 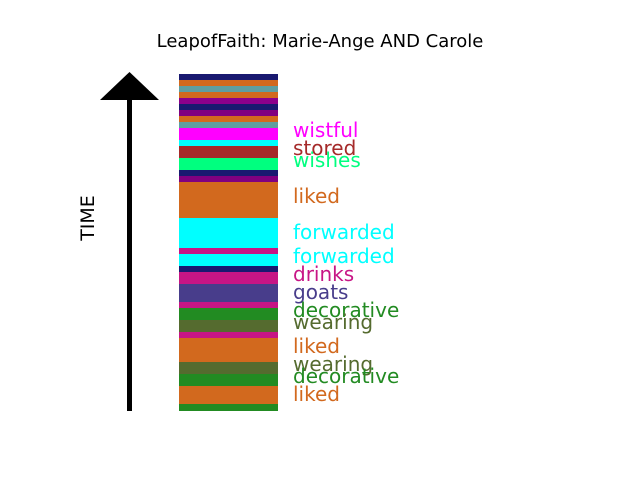 What do you see at coordinates (326, 130) in the screenshot?
I see `event-label: wistful` at bounding box center [326, 130].